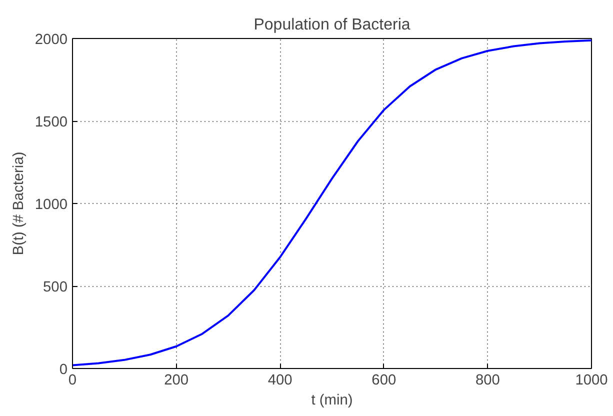  Describe the element at coordinates (384, 380) in the screenshot. I see `x-tick-label: 600` at that location.